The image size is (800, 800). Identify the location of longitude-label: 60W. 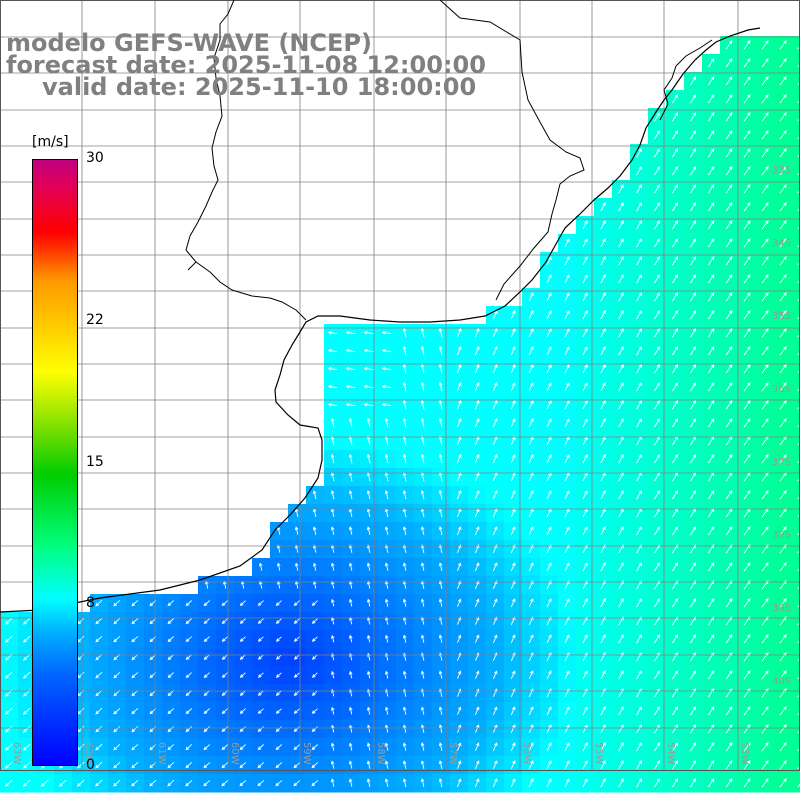
(234, 753).